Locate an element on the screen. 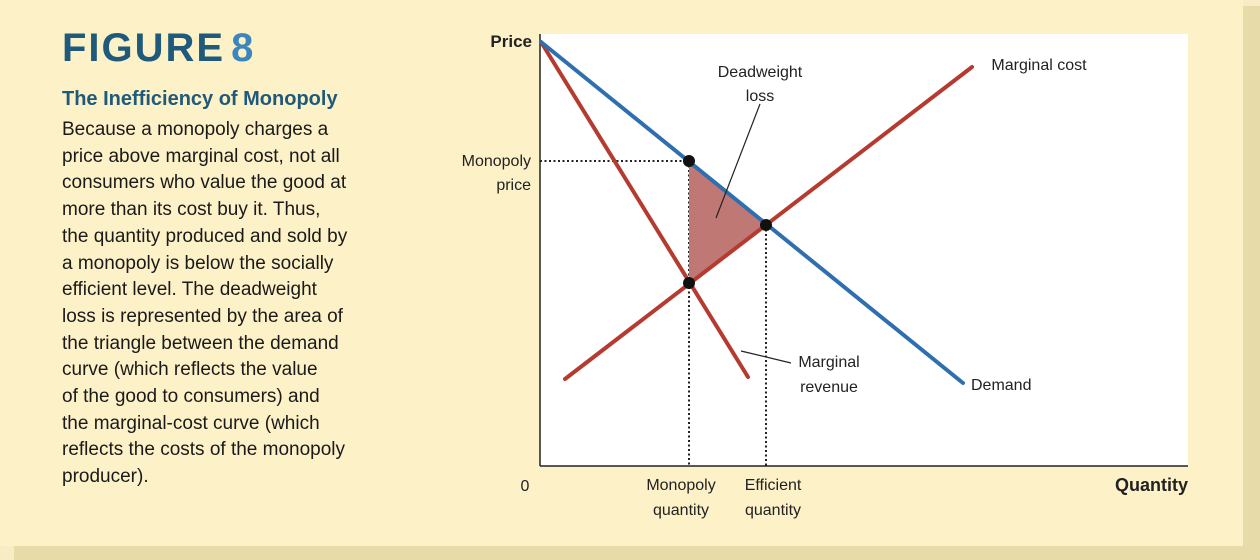 Image resolution: width=1260 pixels, height=560 pixels. monopoly-quantity-label-line1: Monopoly is located at coordinates (680, 485).